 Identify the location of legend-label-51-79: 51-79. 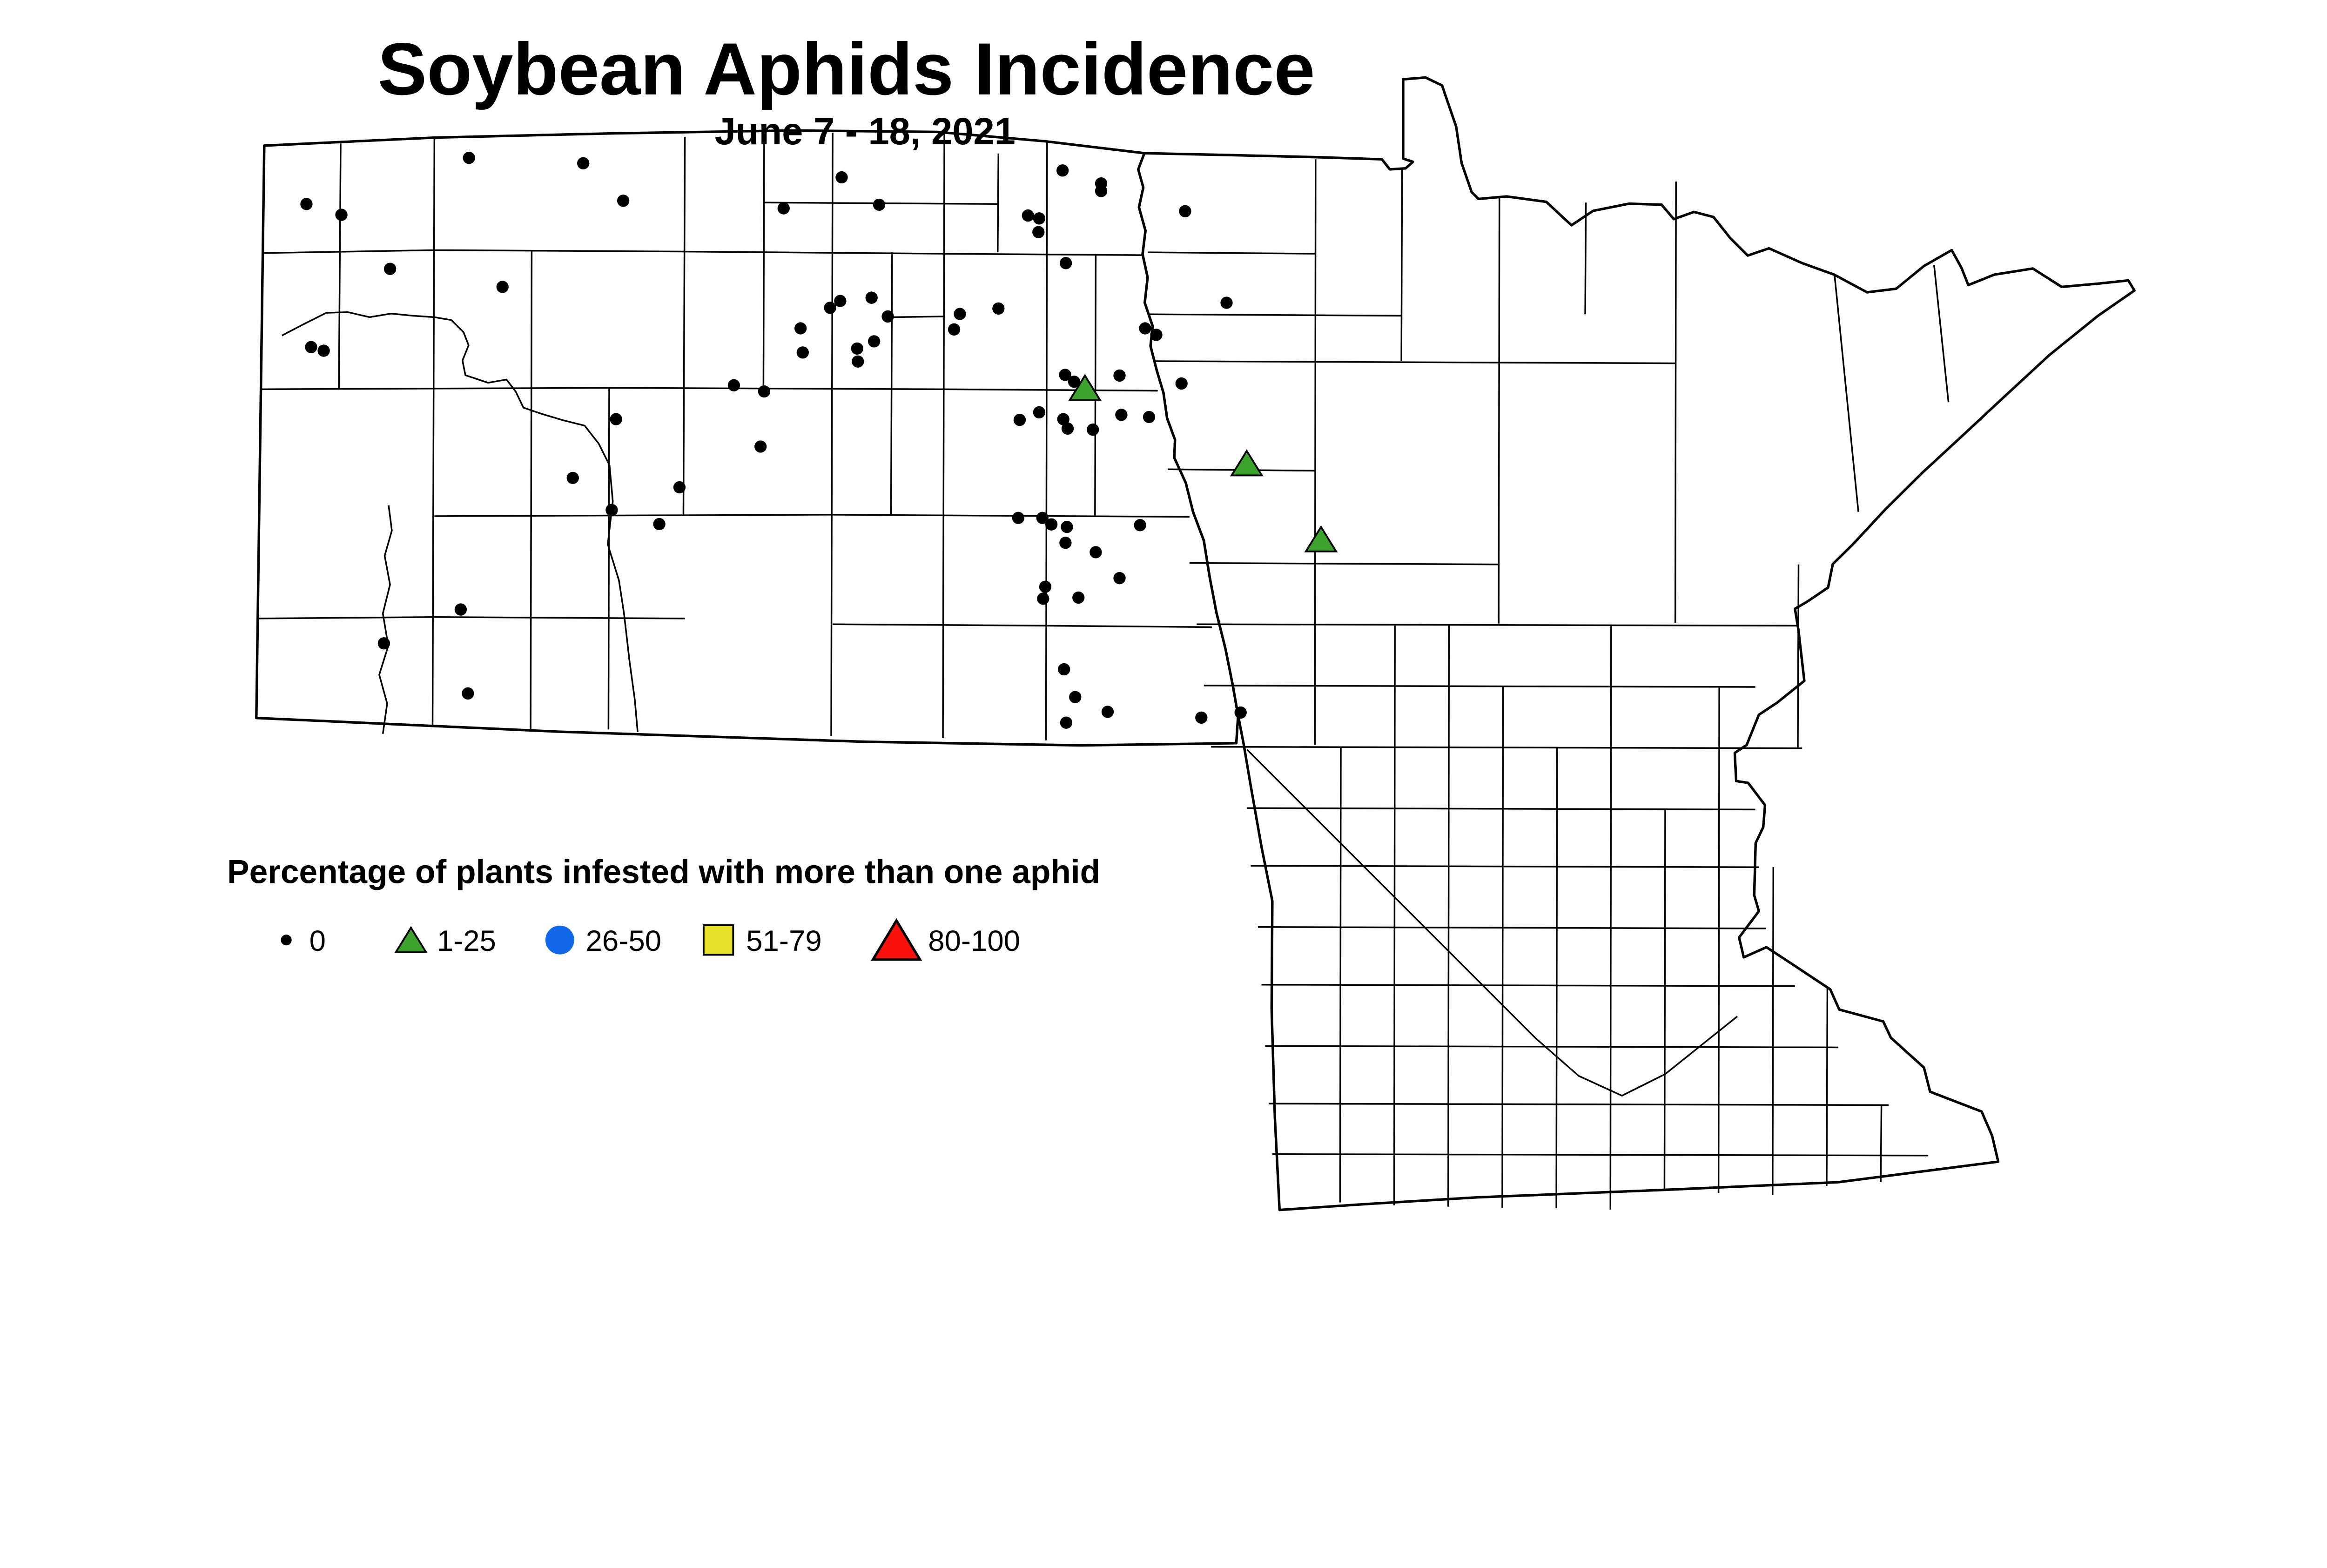
(783, 941).